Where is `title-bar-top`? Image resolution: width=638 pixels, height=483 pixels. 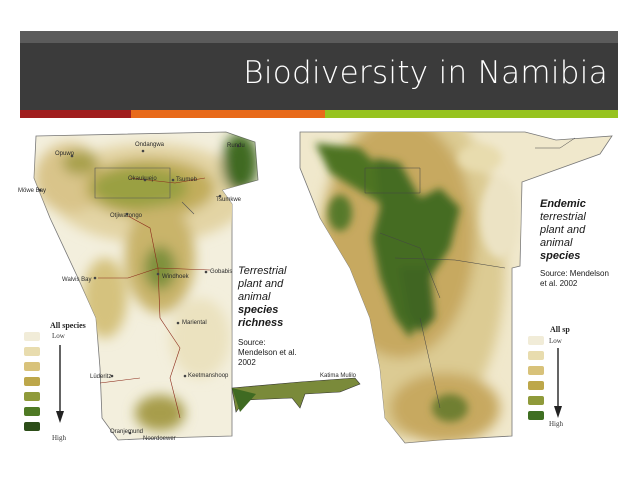 title-bar-top is located at coordinates (319, 37).